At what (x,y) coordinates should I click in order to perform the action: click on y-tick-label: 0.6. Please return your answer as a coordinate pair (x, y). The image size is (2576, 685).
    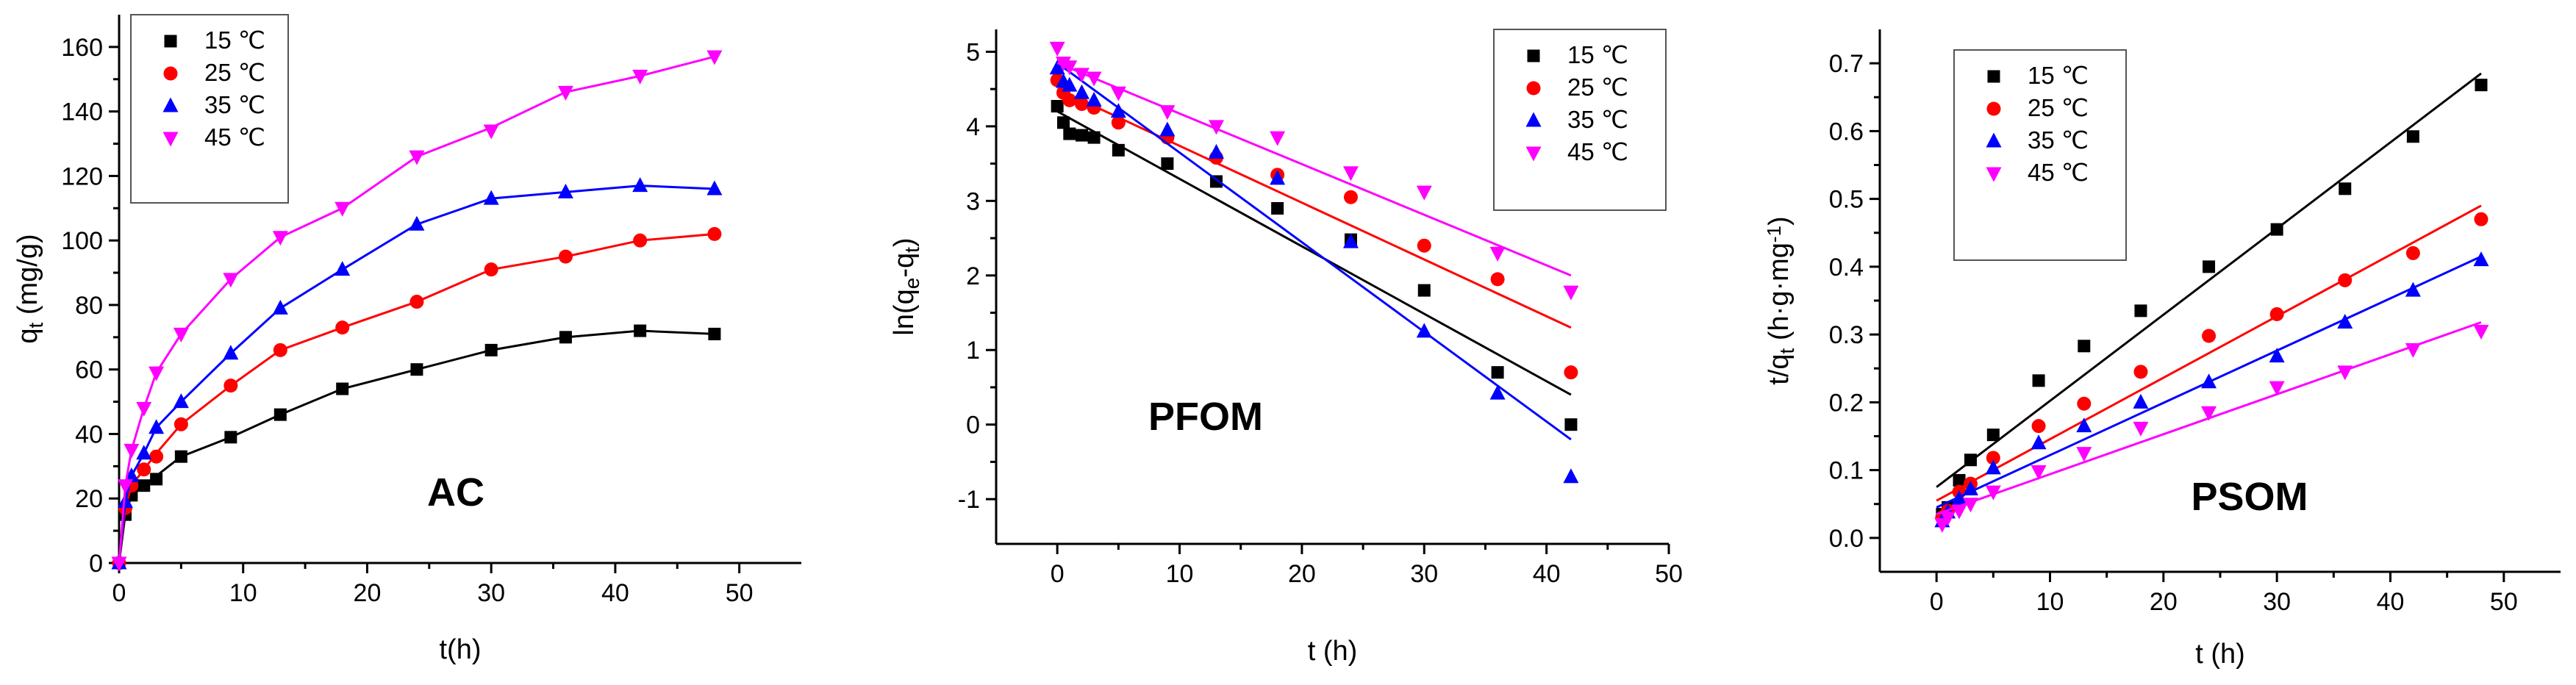
    Looking at the image, I should click on (1846, 132).